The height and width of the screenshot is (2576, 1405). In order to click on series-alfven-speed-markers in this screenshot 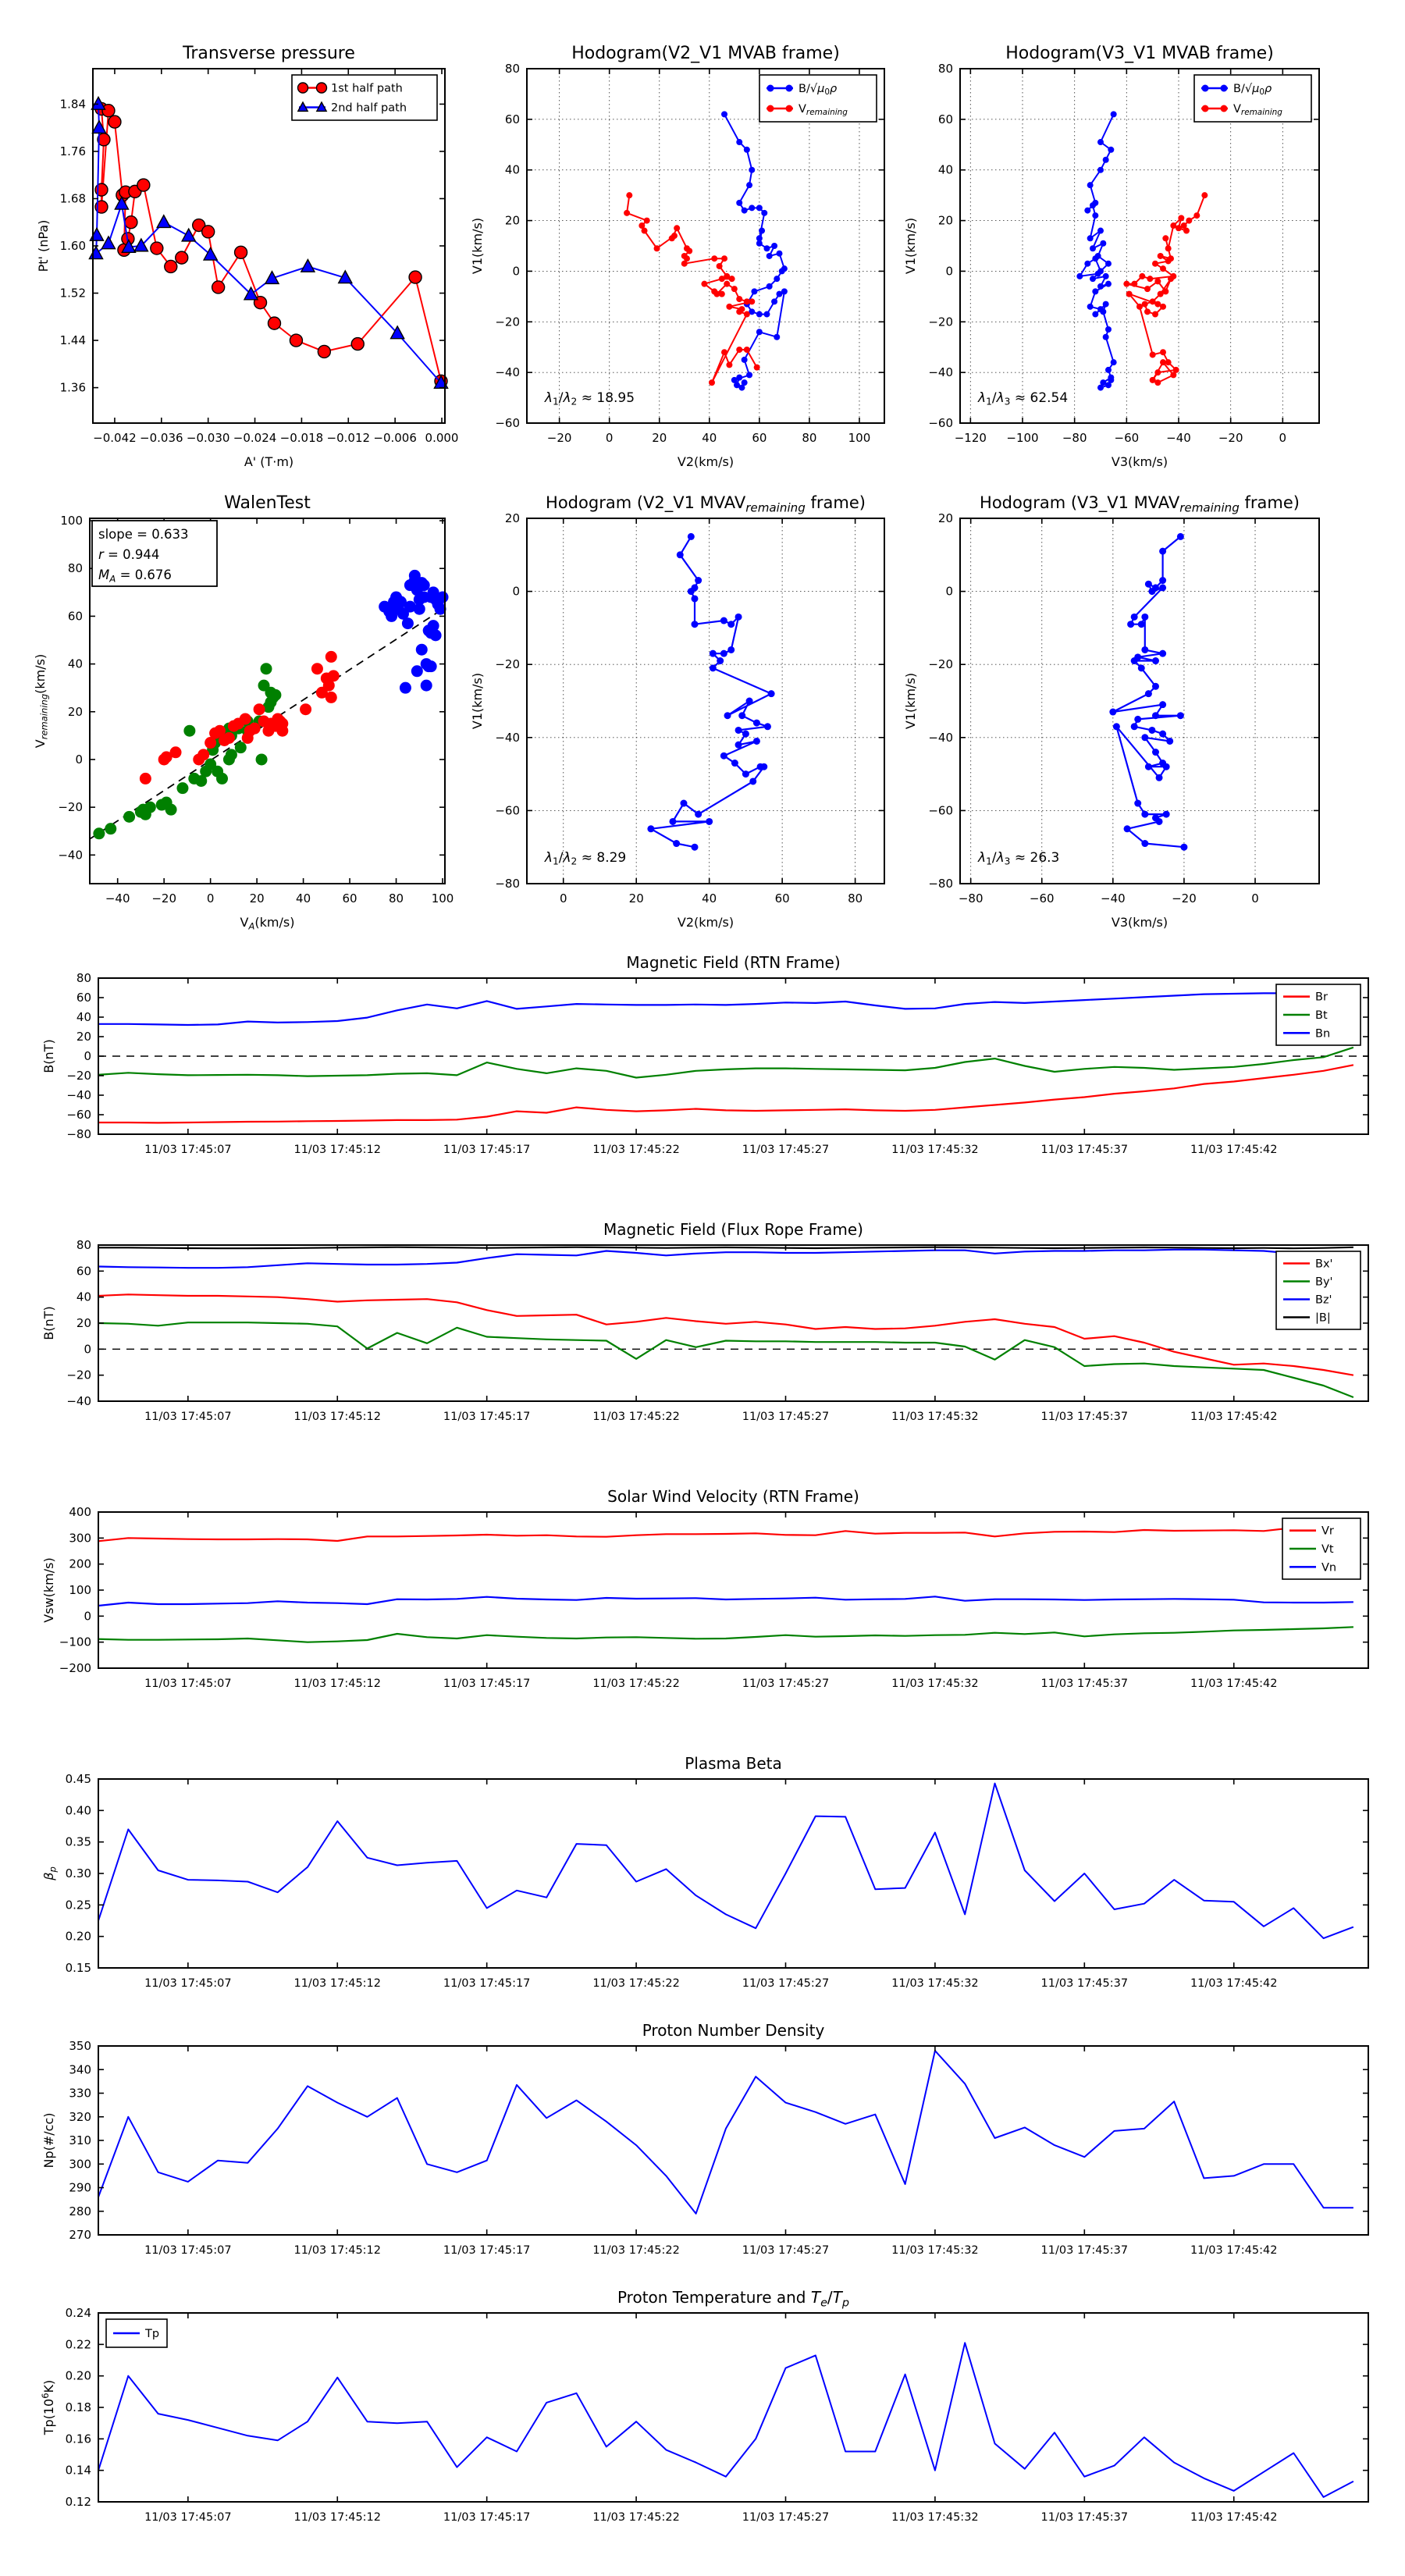, I will do `click(1096, 251)`.